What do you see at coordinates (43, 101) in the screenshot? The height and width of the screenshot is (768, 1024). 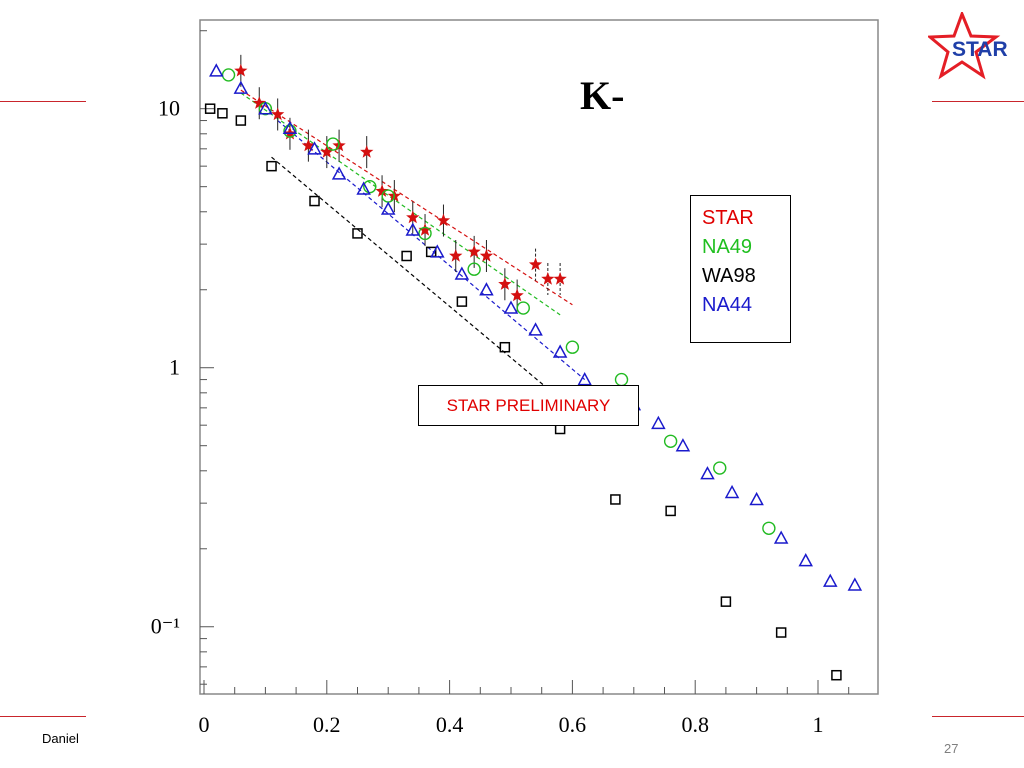 I see `header-rule-left` at bounding box center [43, 101].